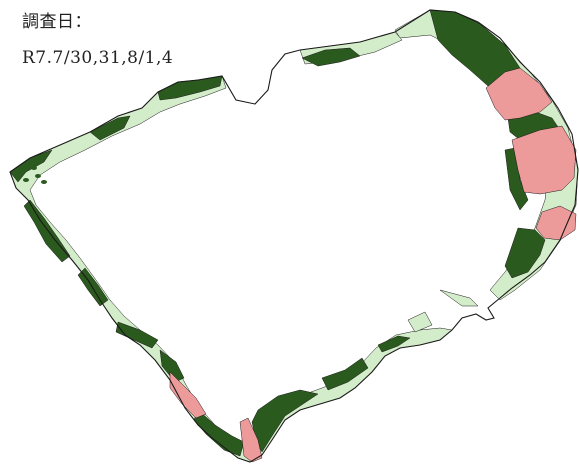 This screenshot has height=471, width=579. What do you see at coordinates (57, 22) in the screenshot?
I see `survey-date-label: 調査日：` at bounding box center [57, 22].